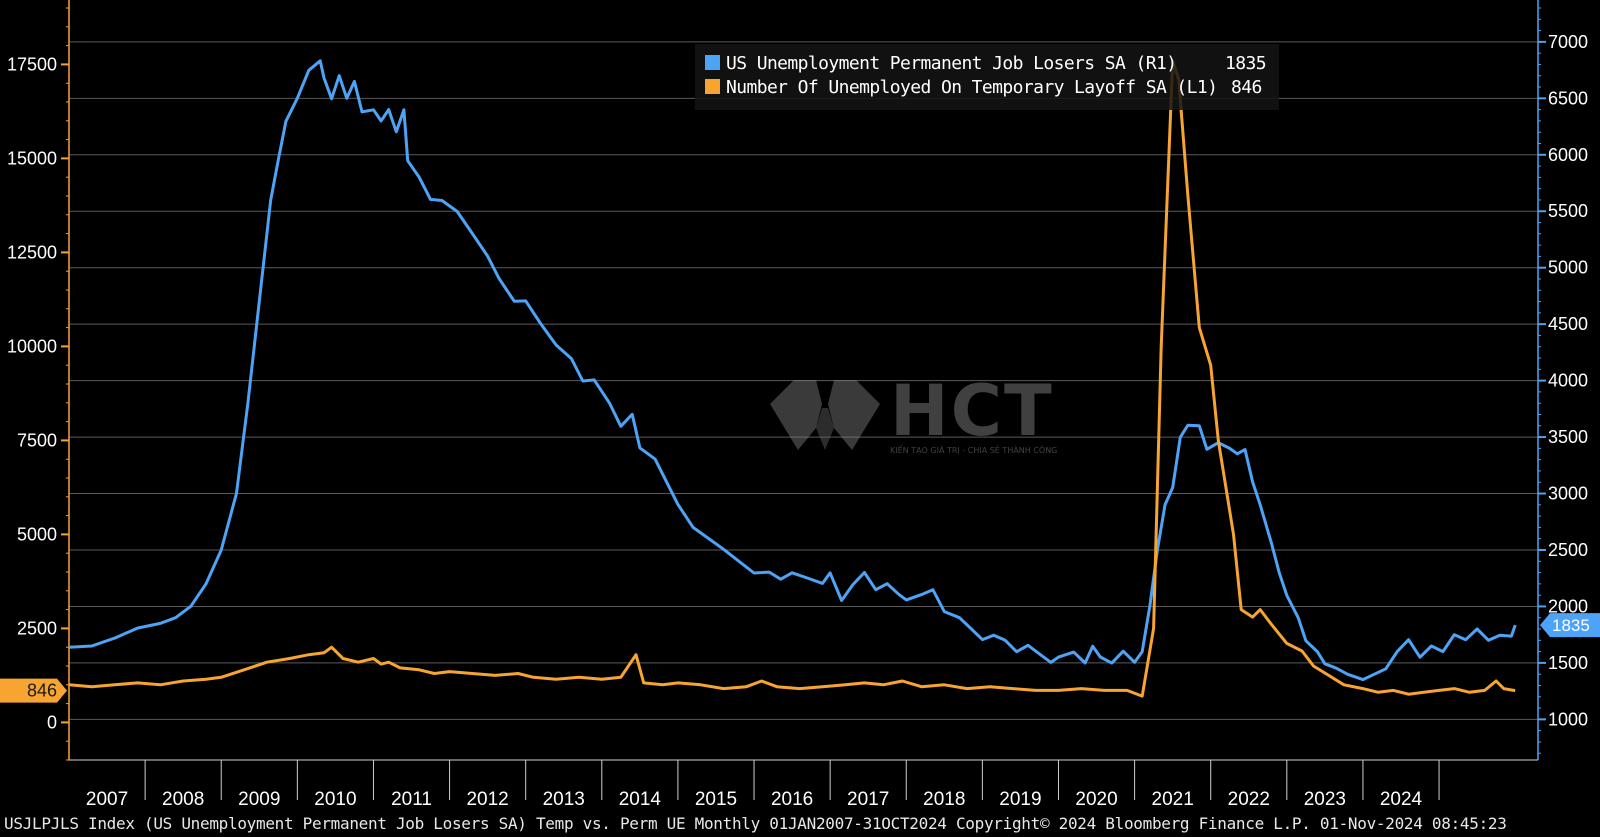  What do you see at coordinates (640, 799) in the screenshot?
I see `x-tick-label: 2014` at bounding box center [640, 799].